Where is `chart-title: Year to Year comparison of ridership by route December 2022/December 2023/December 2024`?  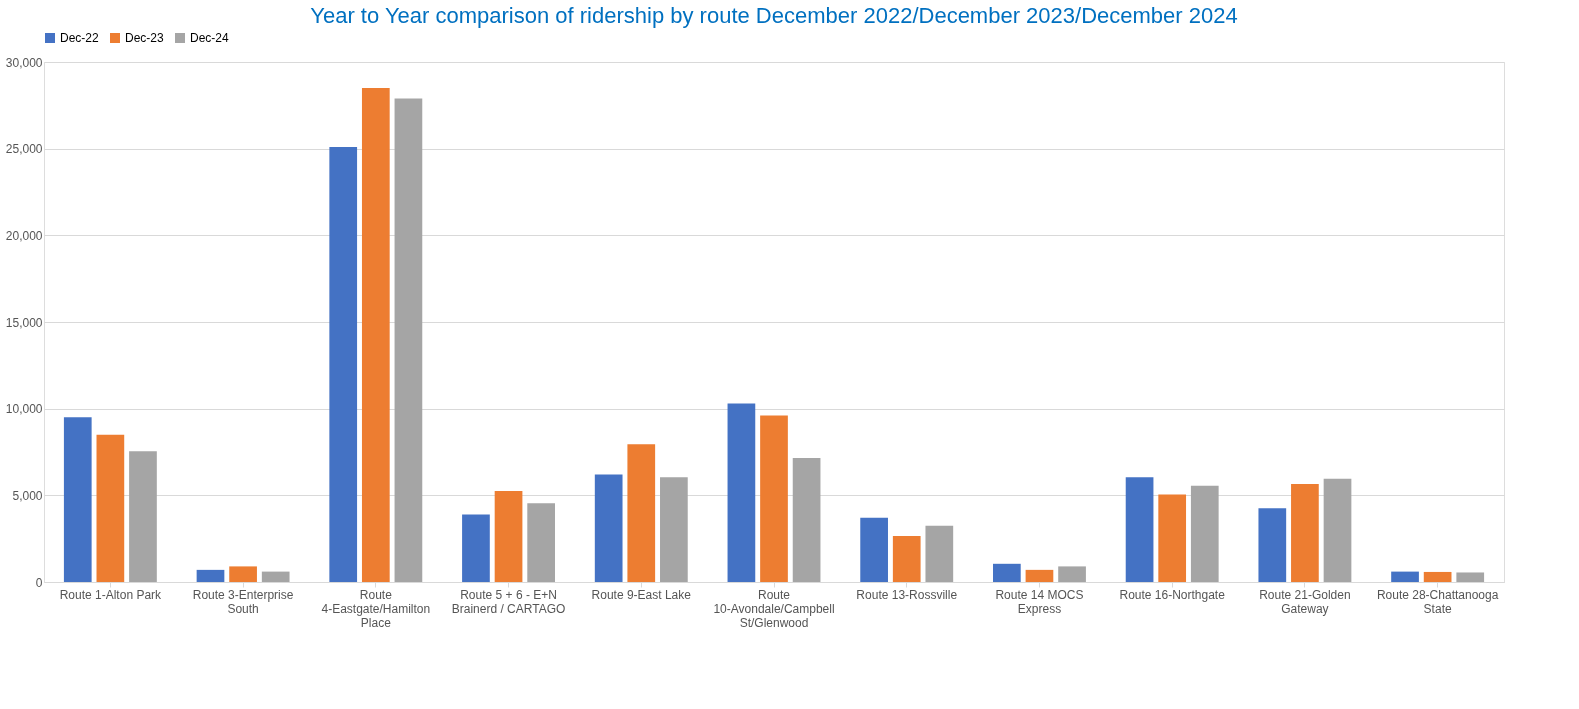 chart-title: Year to Year comparison of ridership by route December 2022/December 2023/December 2024 is located at coordinates (774, 15).